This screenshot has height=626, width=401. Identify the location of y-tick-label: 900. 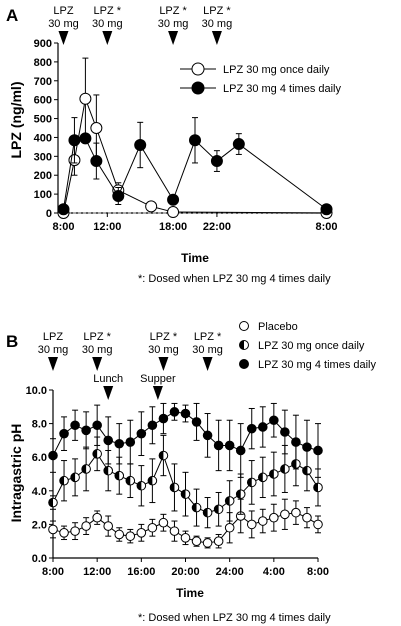
(43, 44).